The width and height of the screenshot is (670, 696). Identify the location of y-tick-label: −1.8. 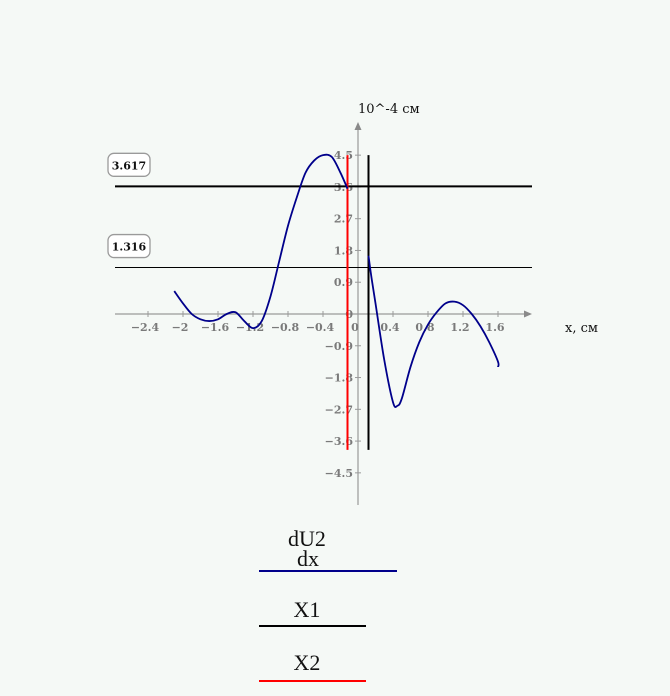
(339, 378).